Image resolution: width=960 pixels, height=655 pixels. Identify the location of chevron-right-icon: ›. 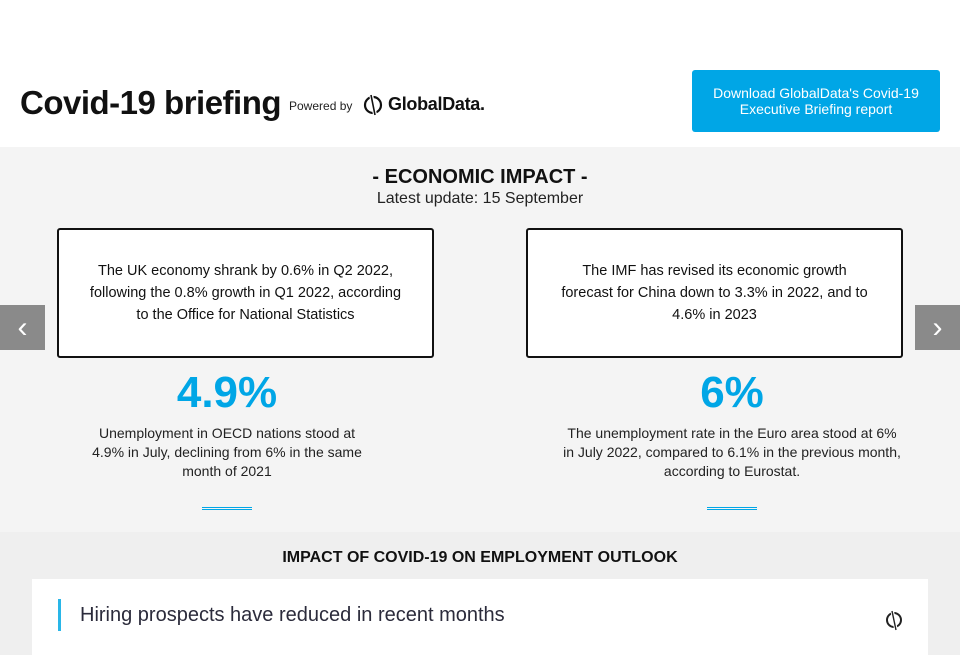
(937, 327).